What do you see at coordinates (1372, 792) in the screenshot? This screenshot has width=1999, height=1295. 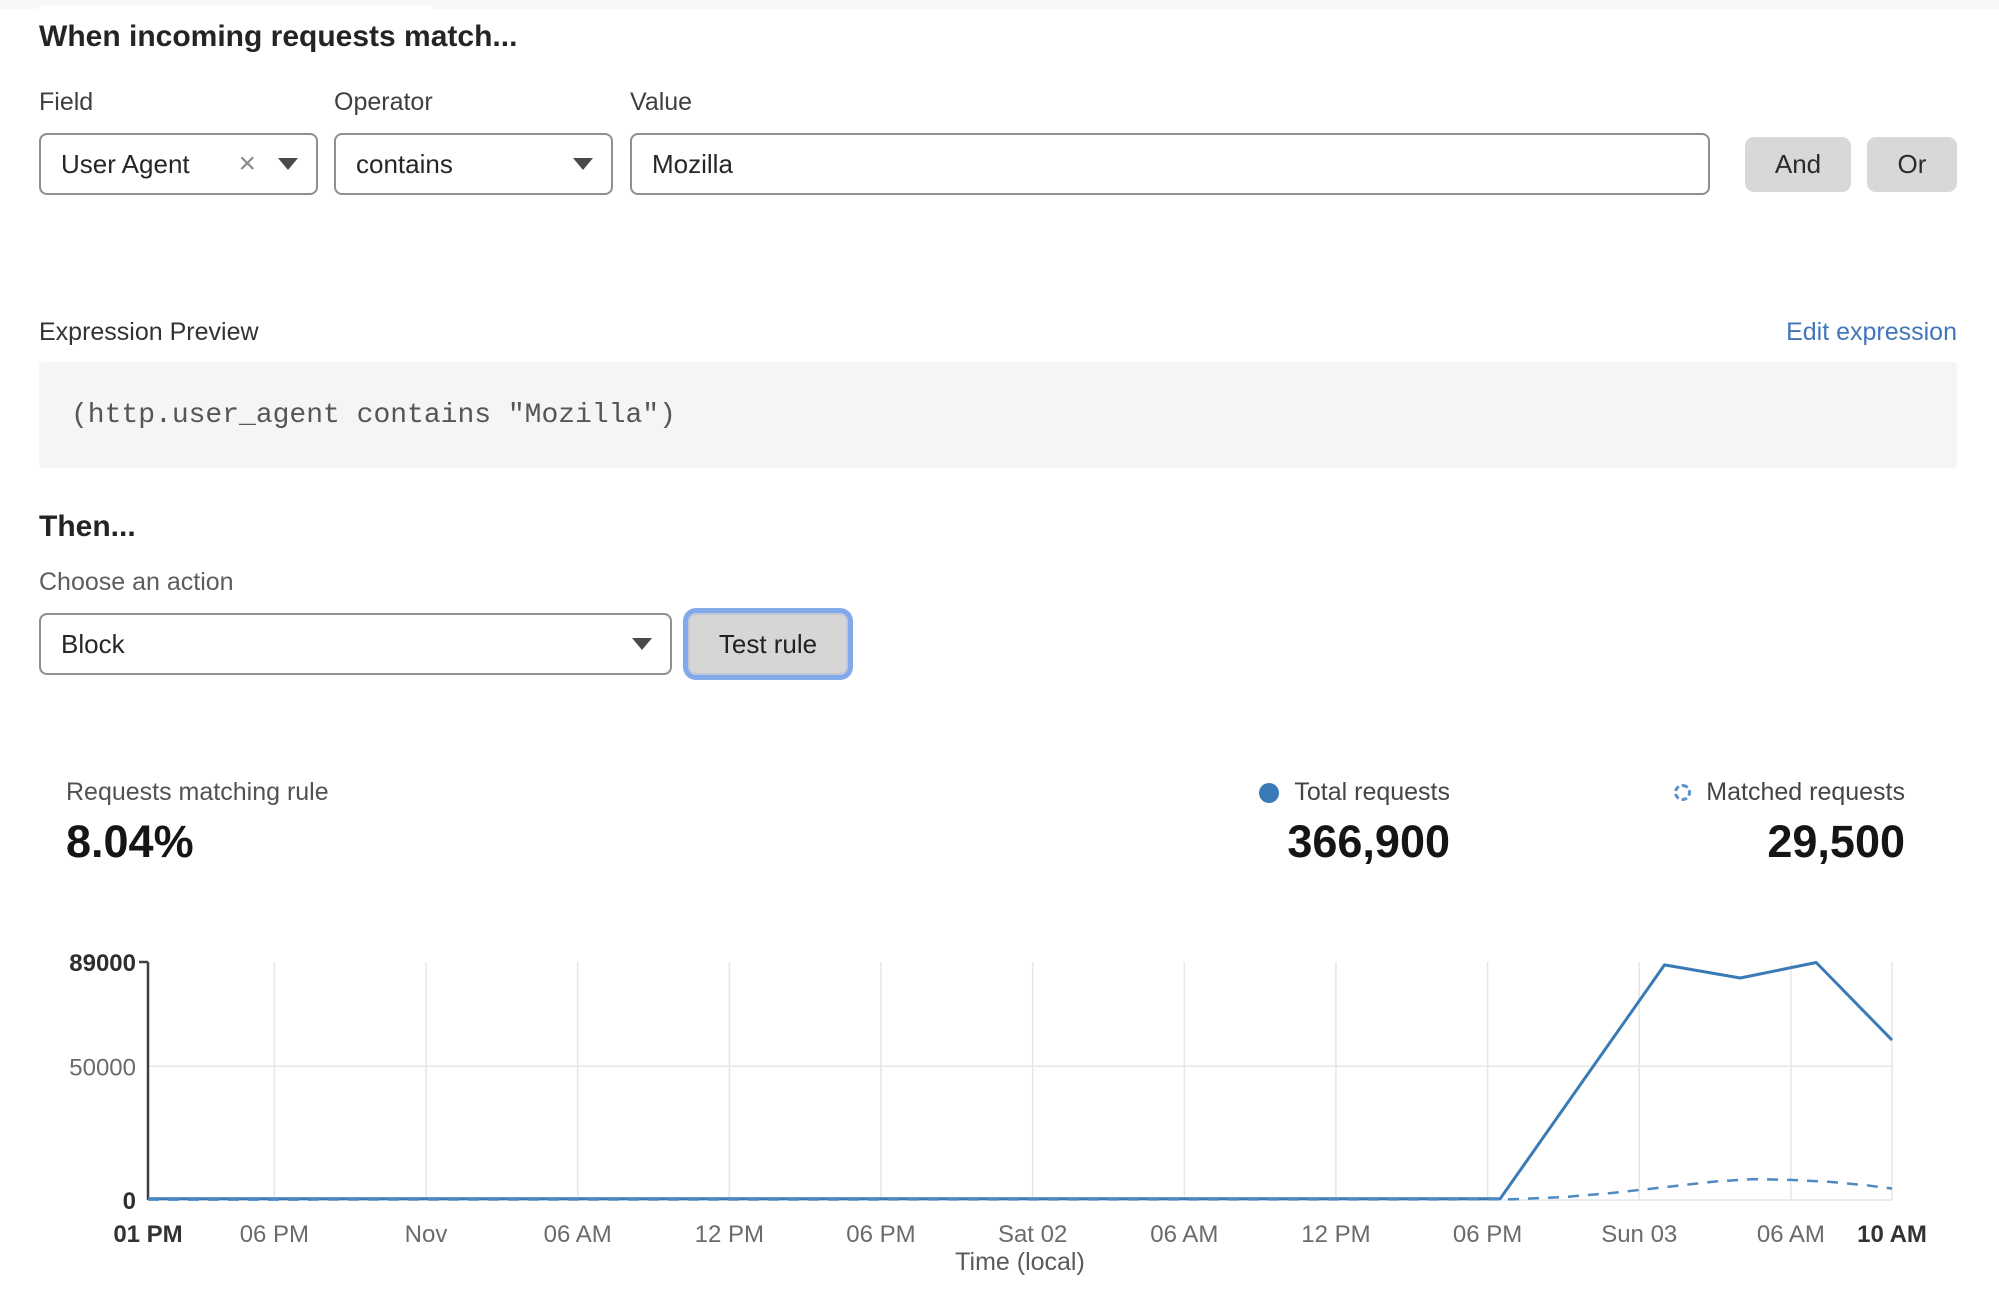 I see `total-requests-label: Total requests` at bounding box center [1372, 792].